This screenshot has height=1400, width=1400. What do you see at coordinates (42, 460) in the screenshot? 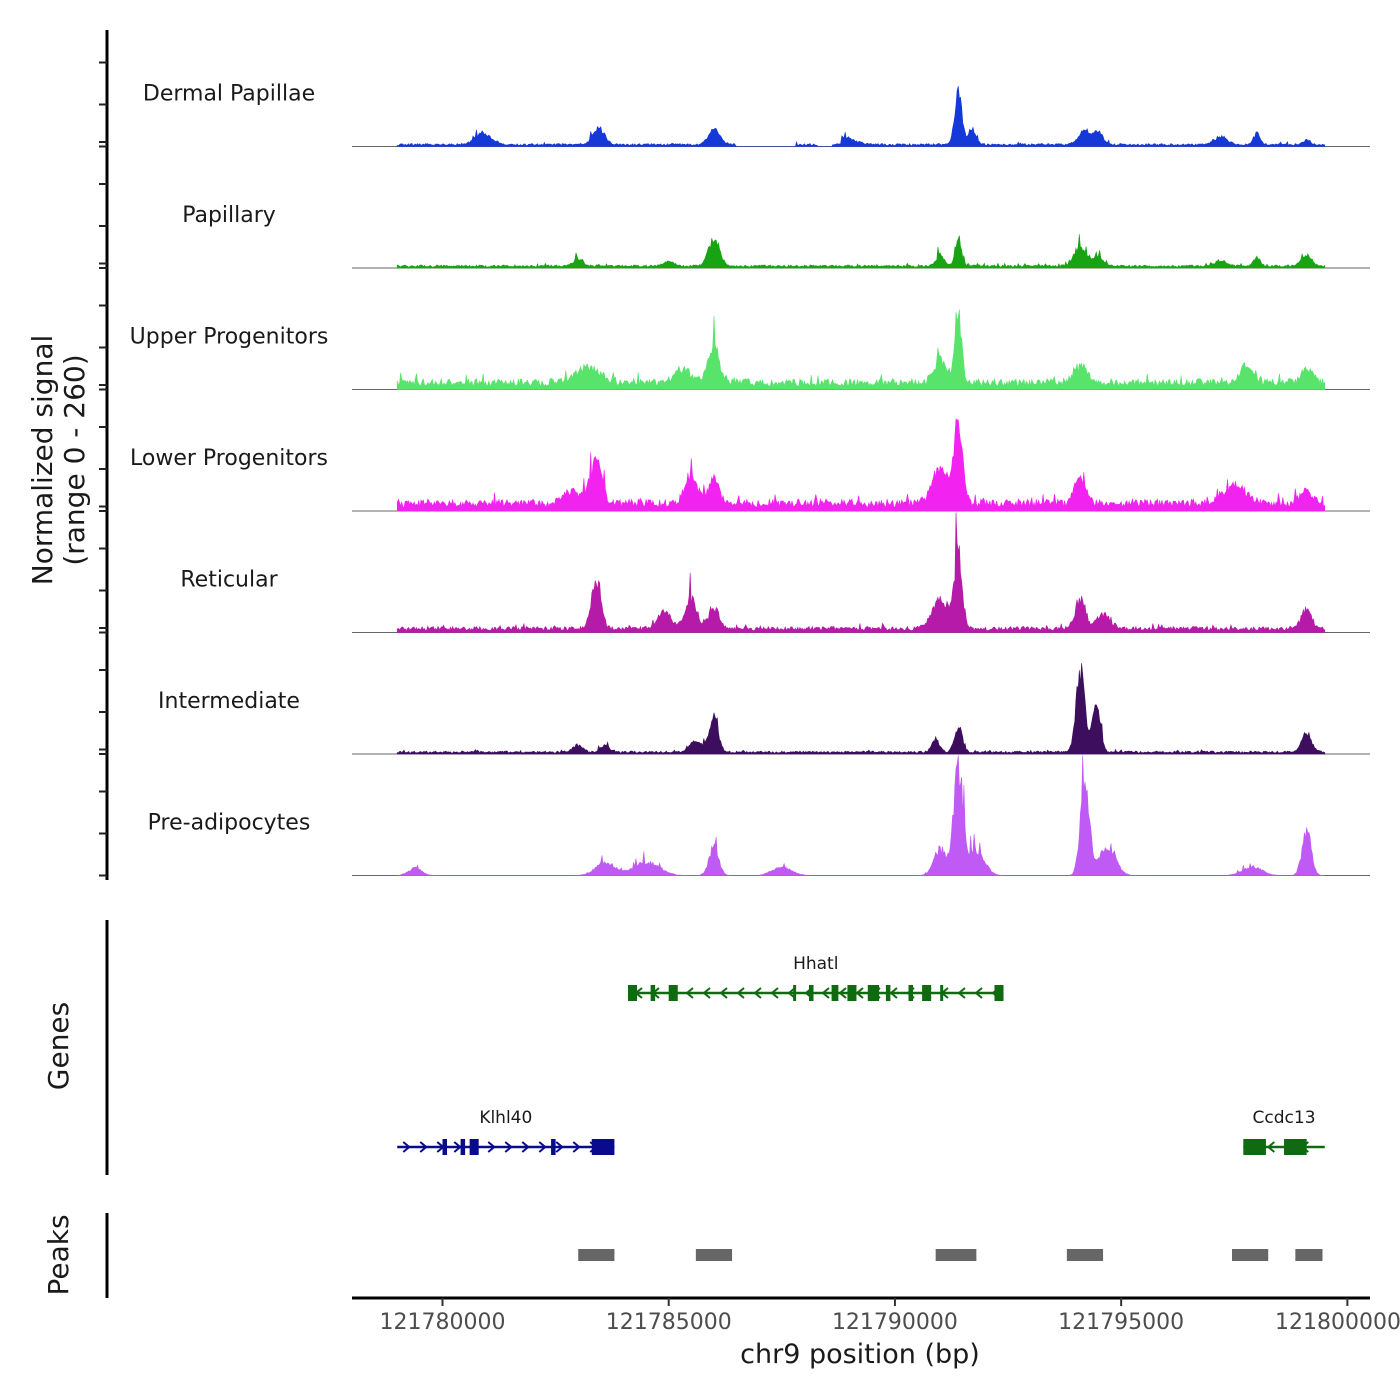
I see `y-axis-title-line1: Normalized signal` at bounding box center [42, 460].